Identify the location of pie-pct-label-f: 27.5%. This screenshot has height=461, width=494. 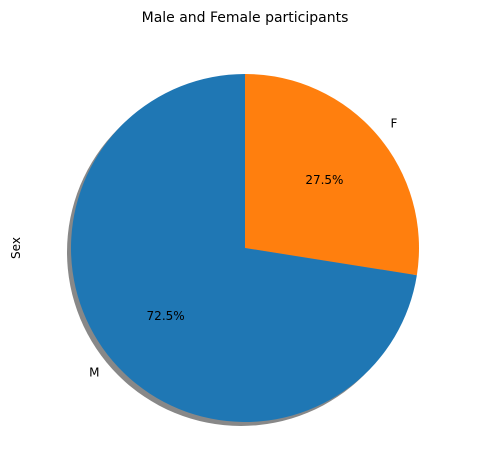
(324, 180).